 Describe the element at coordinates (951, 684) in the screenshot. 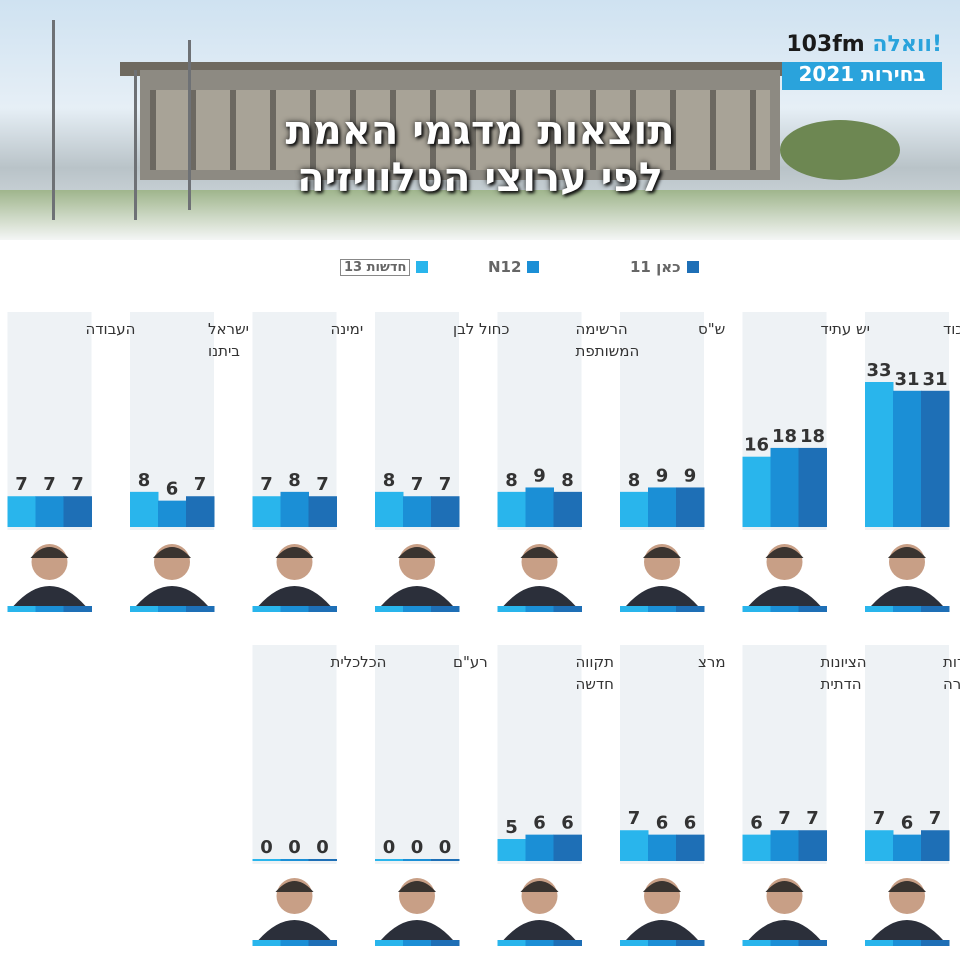

I see `party-name: התורה` at that location.